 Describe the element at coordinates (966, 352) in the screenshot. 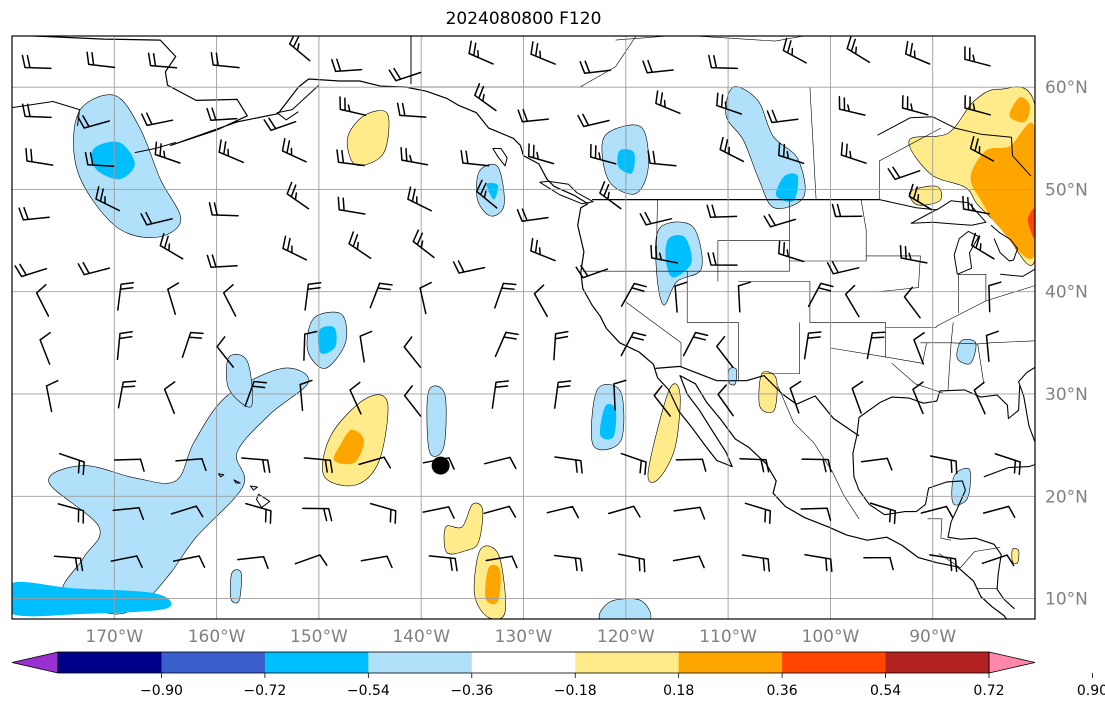

I see `neg-anomaly-southeast` at that location.